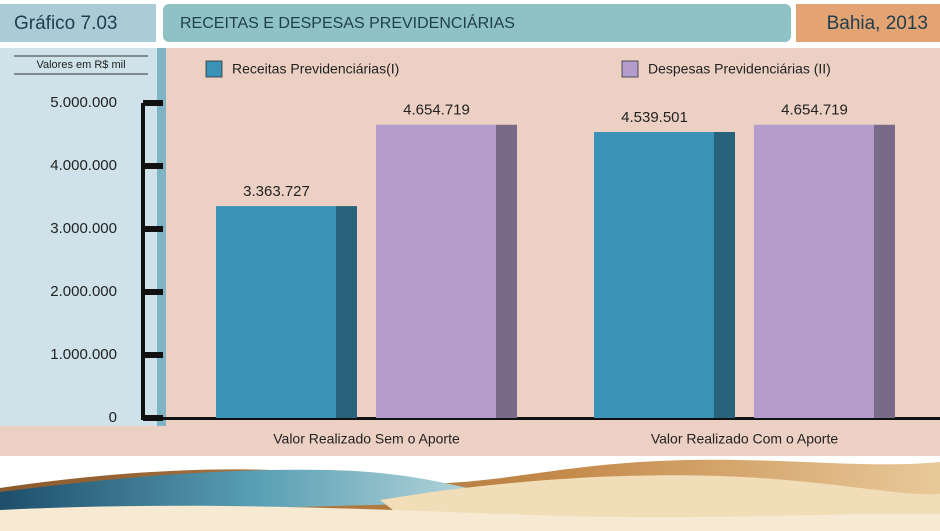 The height and width of the screenshot is (531, 940). Describe the element at coordinates (66, 23) in the screenshot. I see `chart-label: Gráfico 7.03` at that location.